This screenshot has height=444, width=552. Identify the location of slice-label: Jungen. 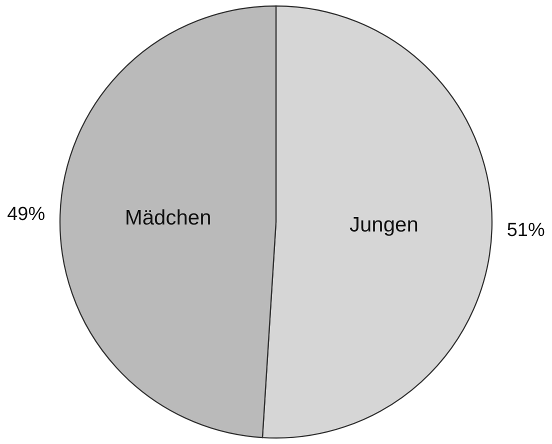
(383, 224).